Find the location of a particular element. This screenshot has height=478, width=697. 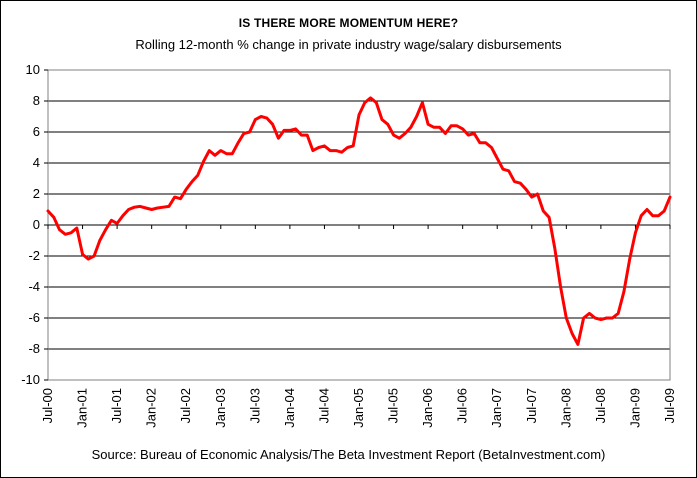

y-tick-label: -4 is located at coordinates (34, 286).